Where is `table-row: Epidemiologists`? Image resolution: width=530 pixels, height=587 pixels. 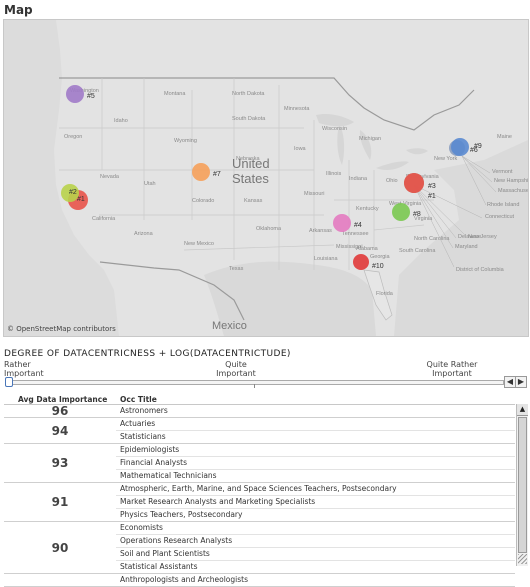 table-row: Epidemiologists is located at coordinates (315, 450).